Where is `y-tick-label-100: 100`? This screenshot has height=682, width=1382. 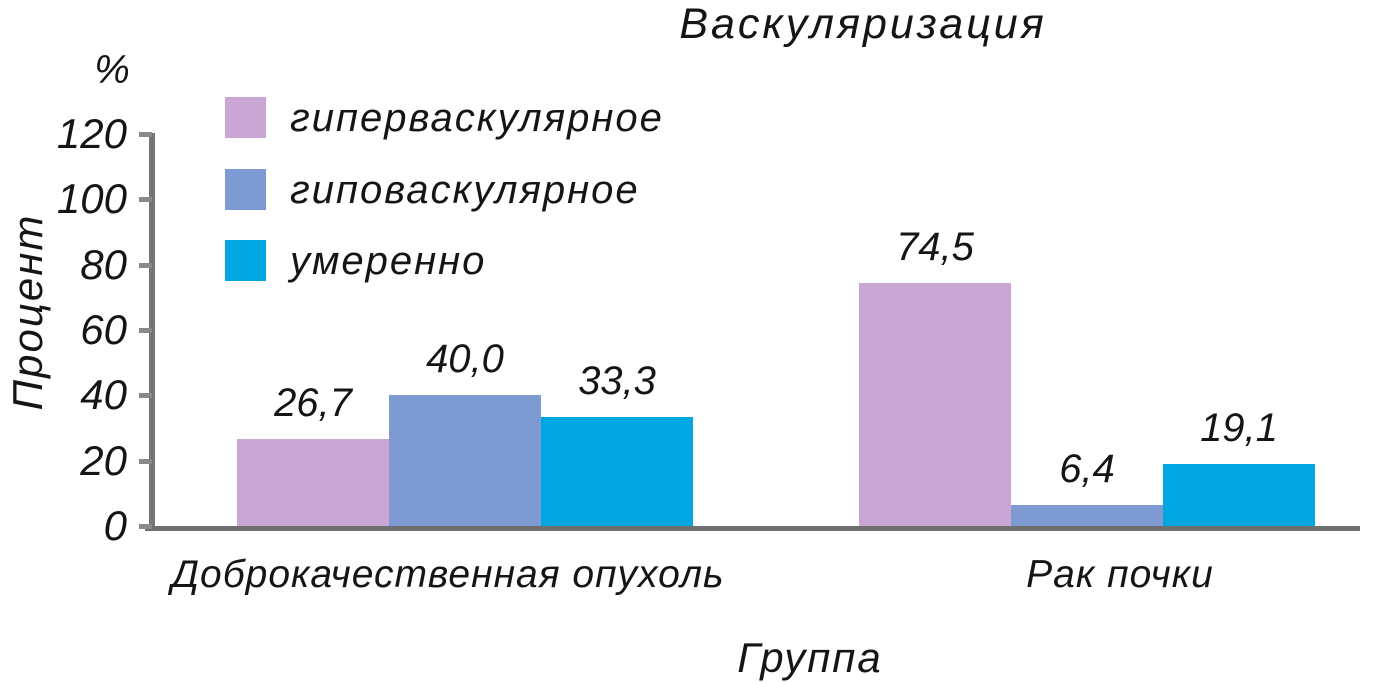 y-tick-label-100: 100 is located at coordinates (91, 199).